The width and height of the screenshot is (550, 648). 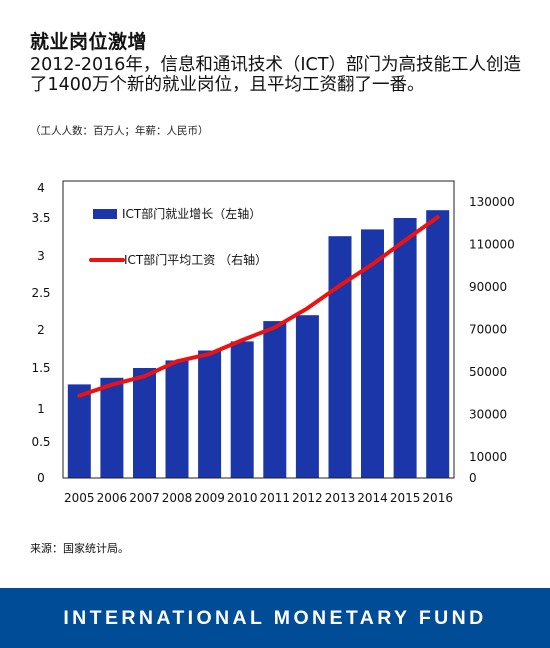 What do you see at coordinates (112, 427) in the screenshot?
I see `bar-2006` at bounding box center [112, 427].